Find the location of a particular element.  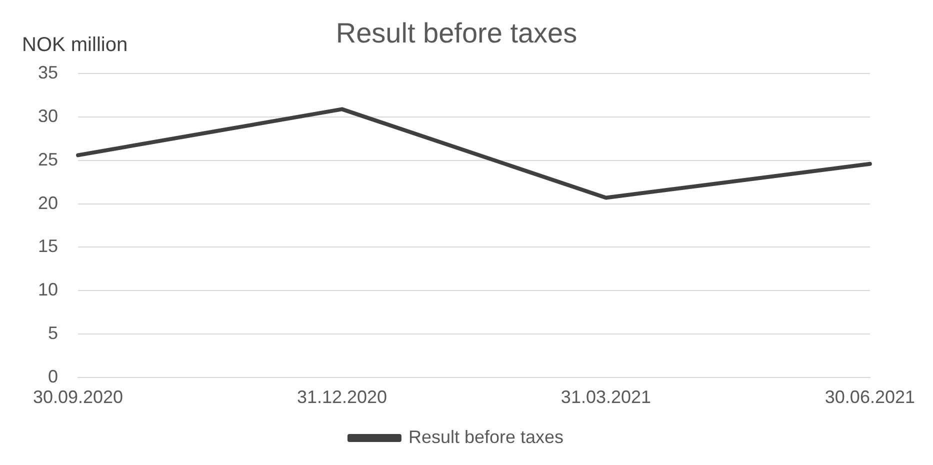

y-tick-label: 10 is located at coordinates (48, 290).